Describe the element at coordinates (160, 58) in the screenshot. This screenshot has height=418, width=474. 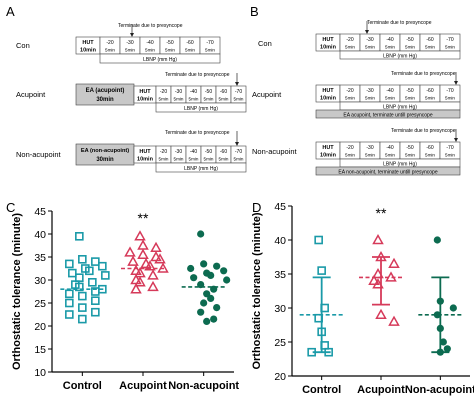
I see `a-con-lbnp-bar` at that location.